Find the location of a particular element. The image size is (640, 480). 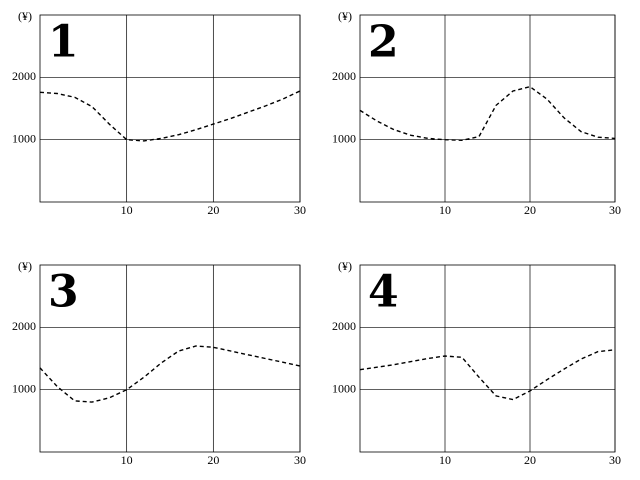

panel-number: 2 is located at coordinates (383, 42).